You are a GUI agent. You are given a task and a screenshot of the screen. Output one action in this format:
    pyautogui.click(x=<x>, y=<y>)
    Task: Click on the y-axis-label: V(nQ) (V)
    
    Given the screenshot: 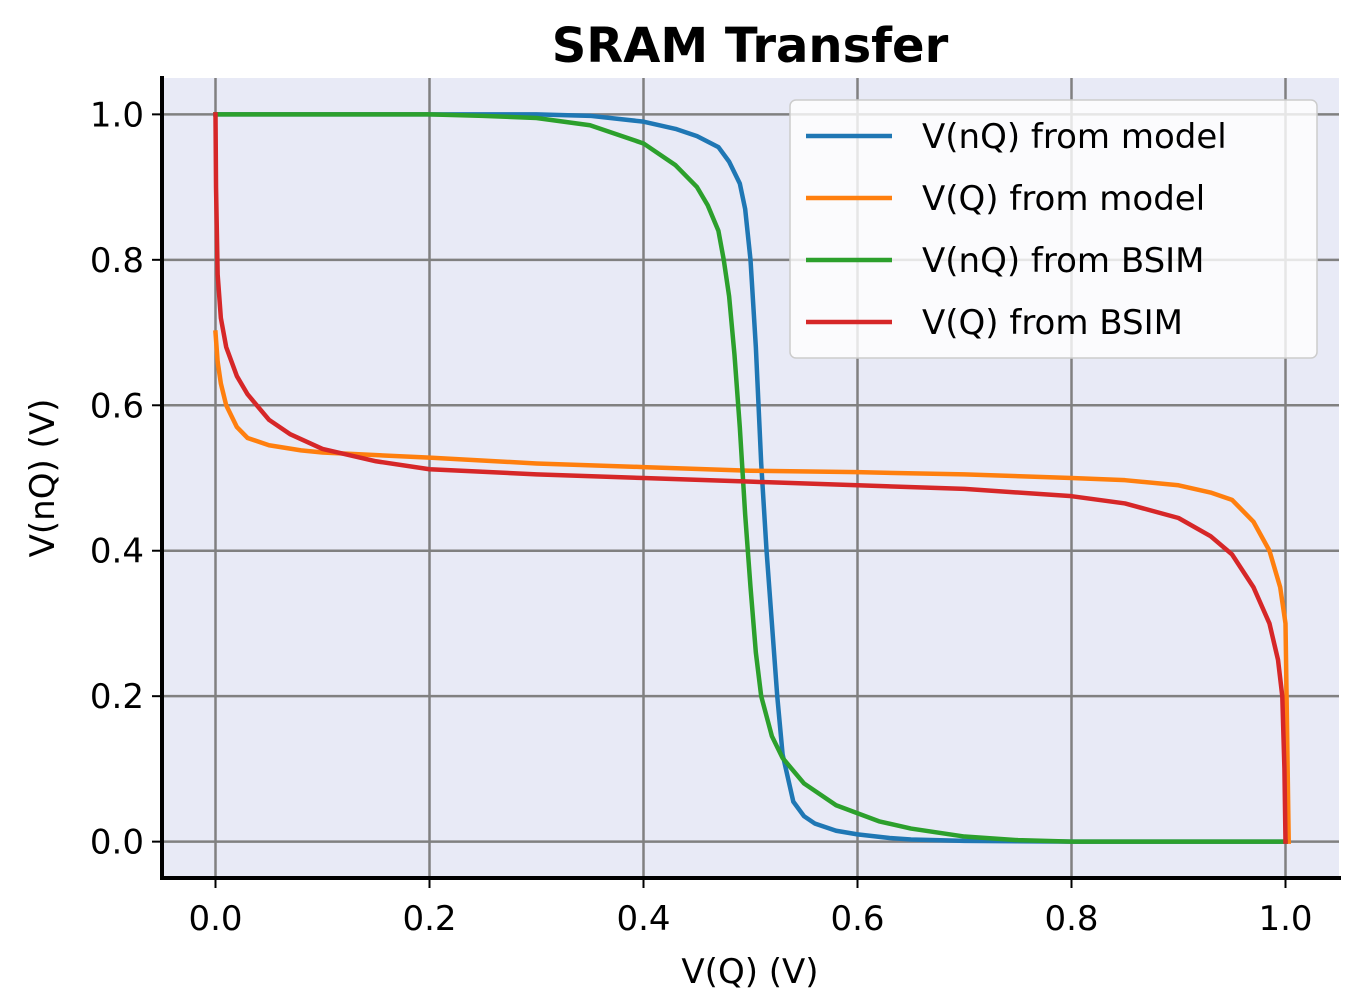 What is the action you would take?
    pyautogui.click(x=43, y=478)
    